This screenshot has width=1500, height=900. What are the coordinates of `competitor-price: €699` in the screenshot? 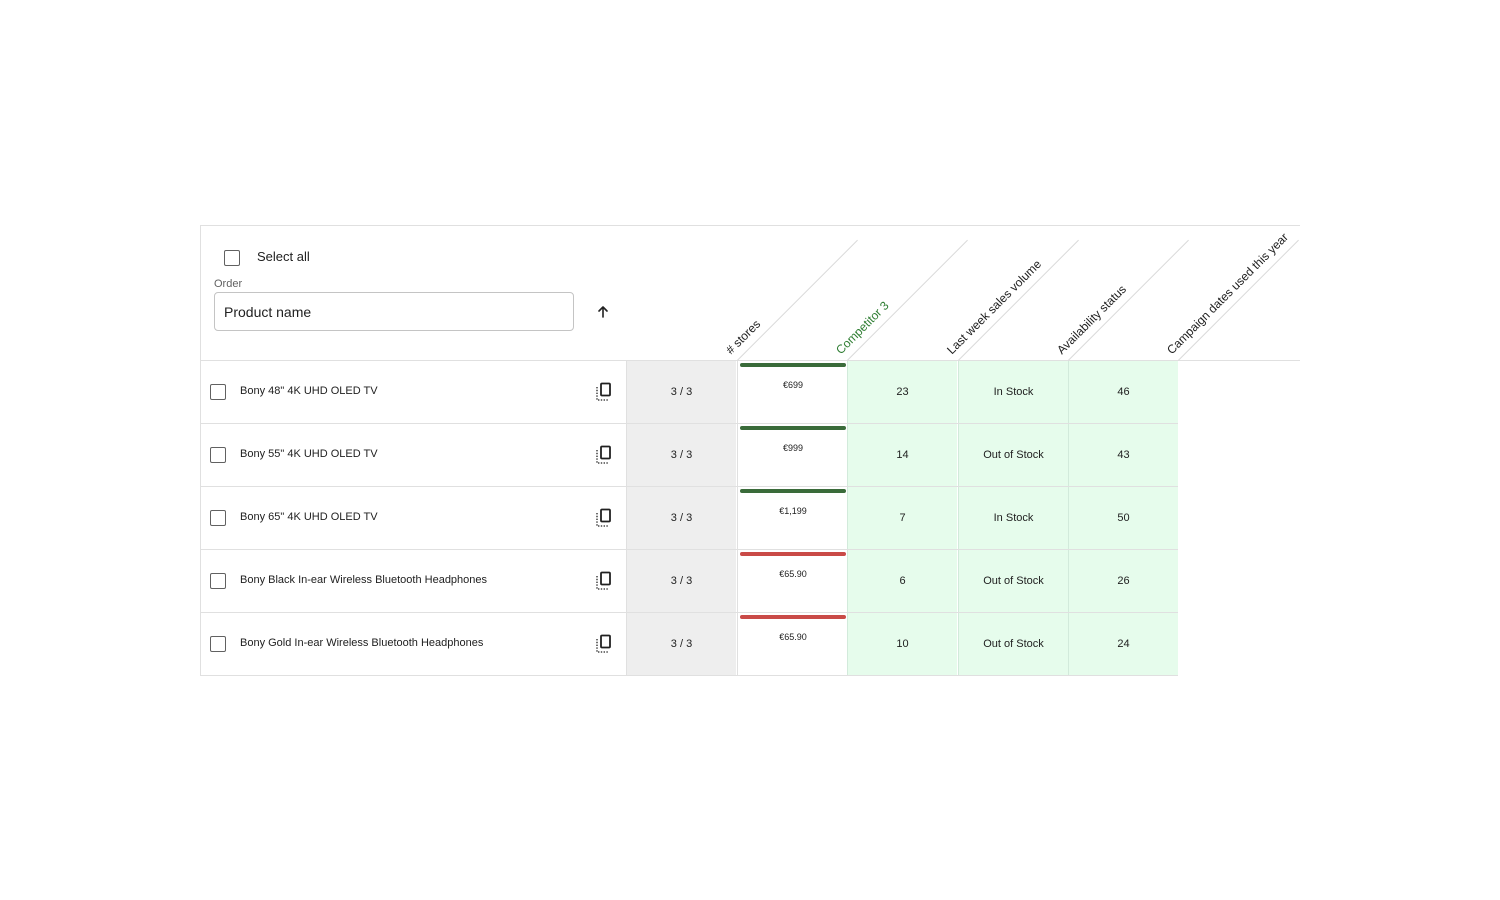 It's located at (793, 385).